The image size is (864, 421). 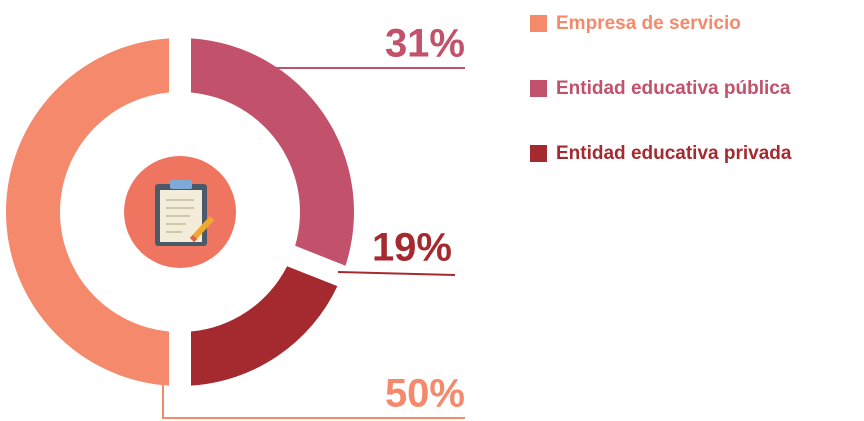 What do you see at coordinates (412, 248) in the screenshot?
I see `value-label: 19%` at bounding box center [412, 248].